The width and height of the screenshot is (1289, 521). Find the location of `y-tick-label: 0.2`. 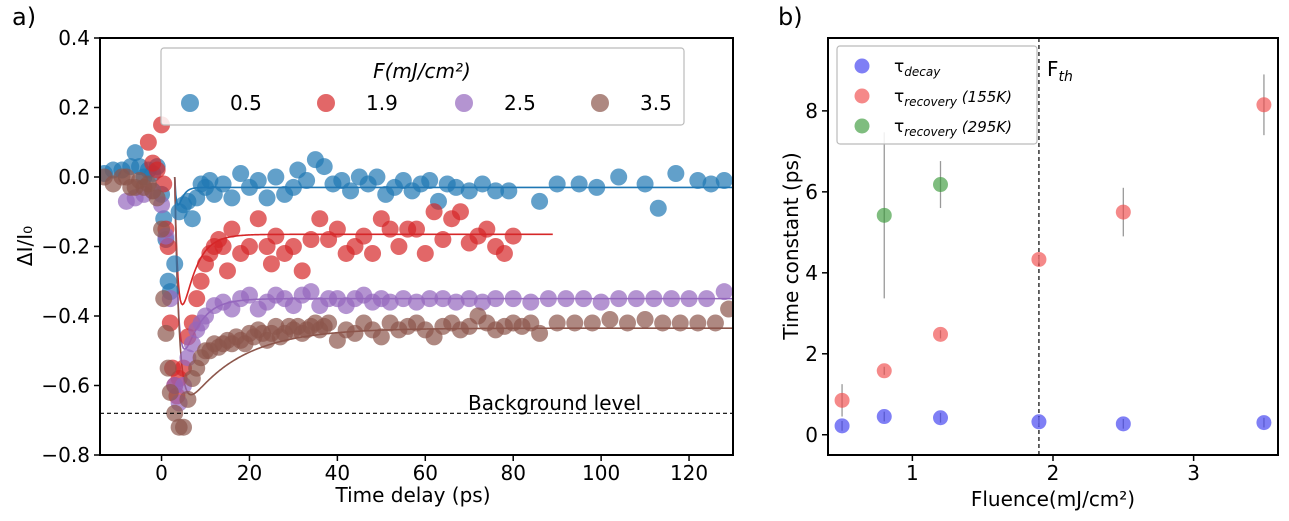

y-tick-label: 0.2 is located at coordinates (74, 108).